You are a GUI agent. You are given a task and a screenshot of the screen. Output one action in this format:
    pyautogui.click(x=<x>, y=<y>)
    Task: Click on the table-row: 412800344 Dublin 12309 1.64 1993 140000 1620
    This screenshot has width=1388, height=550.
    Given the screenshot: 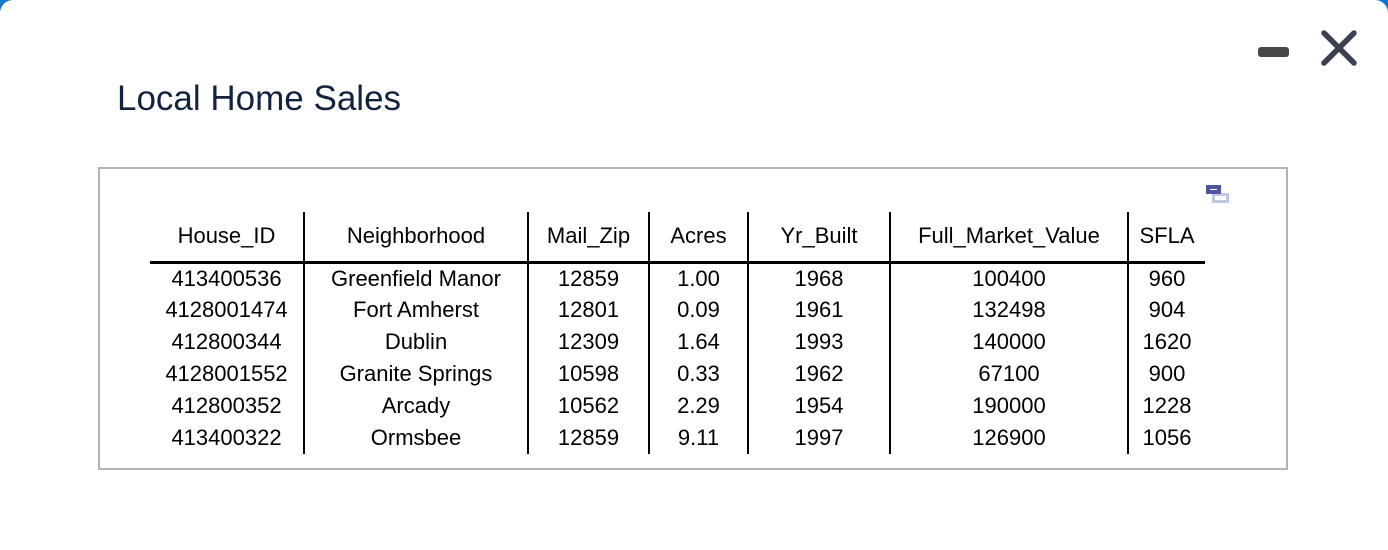 What is the action you would take?
    pyautogui.click(x=677, y=342)
    